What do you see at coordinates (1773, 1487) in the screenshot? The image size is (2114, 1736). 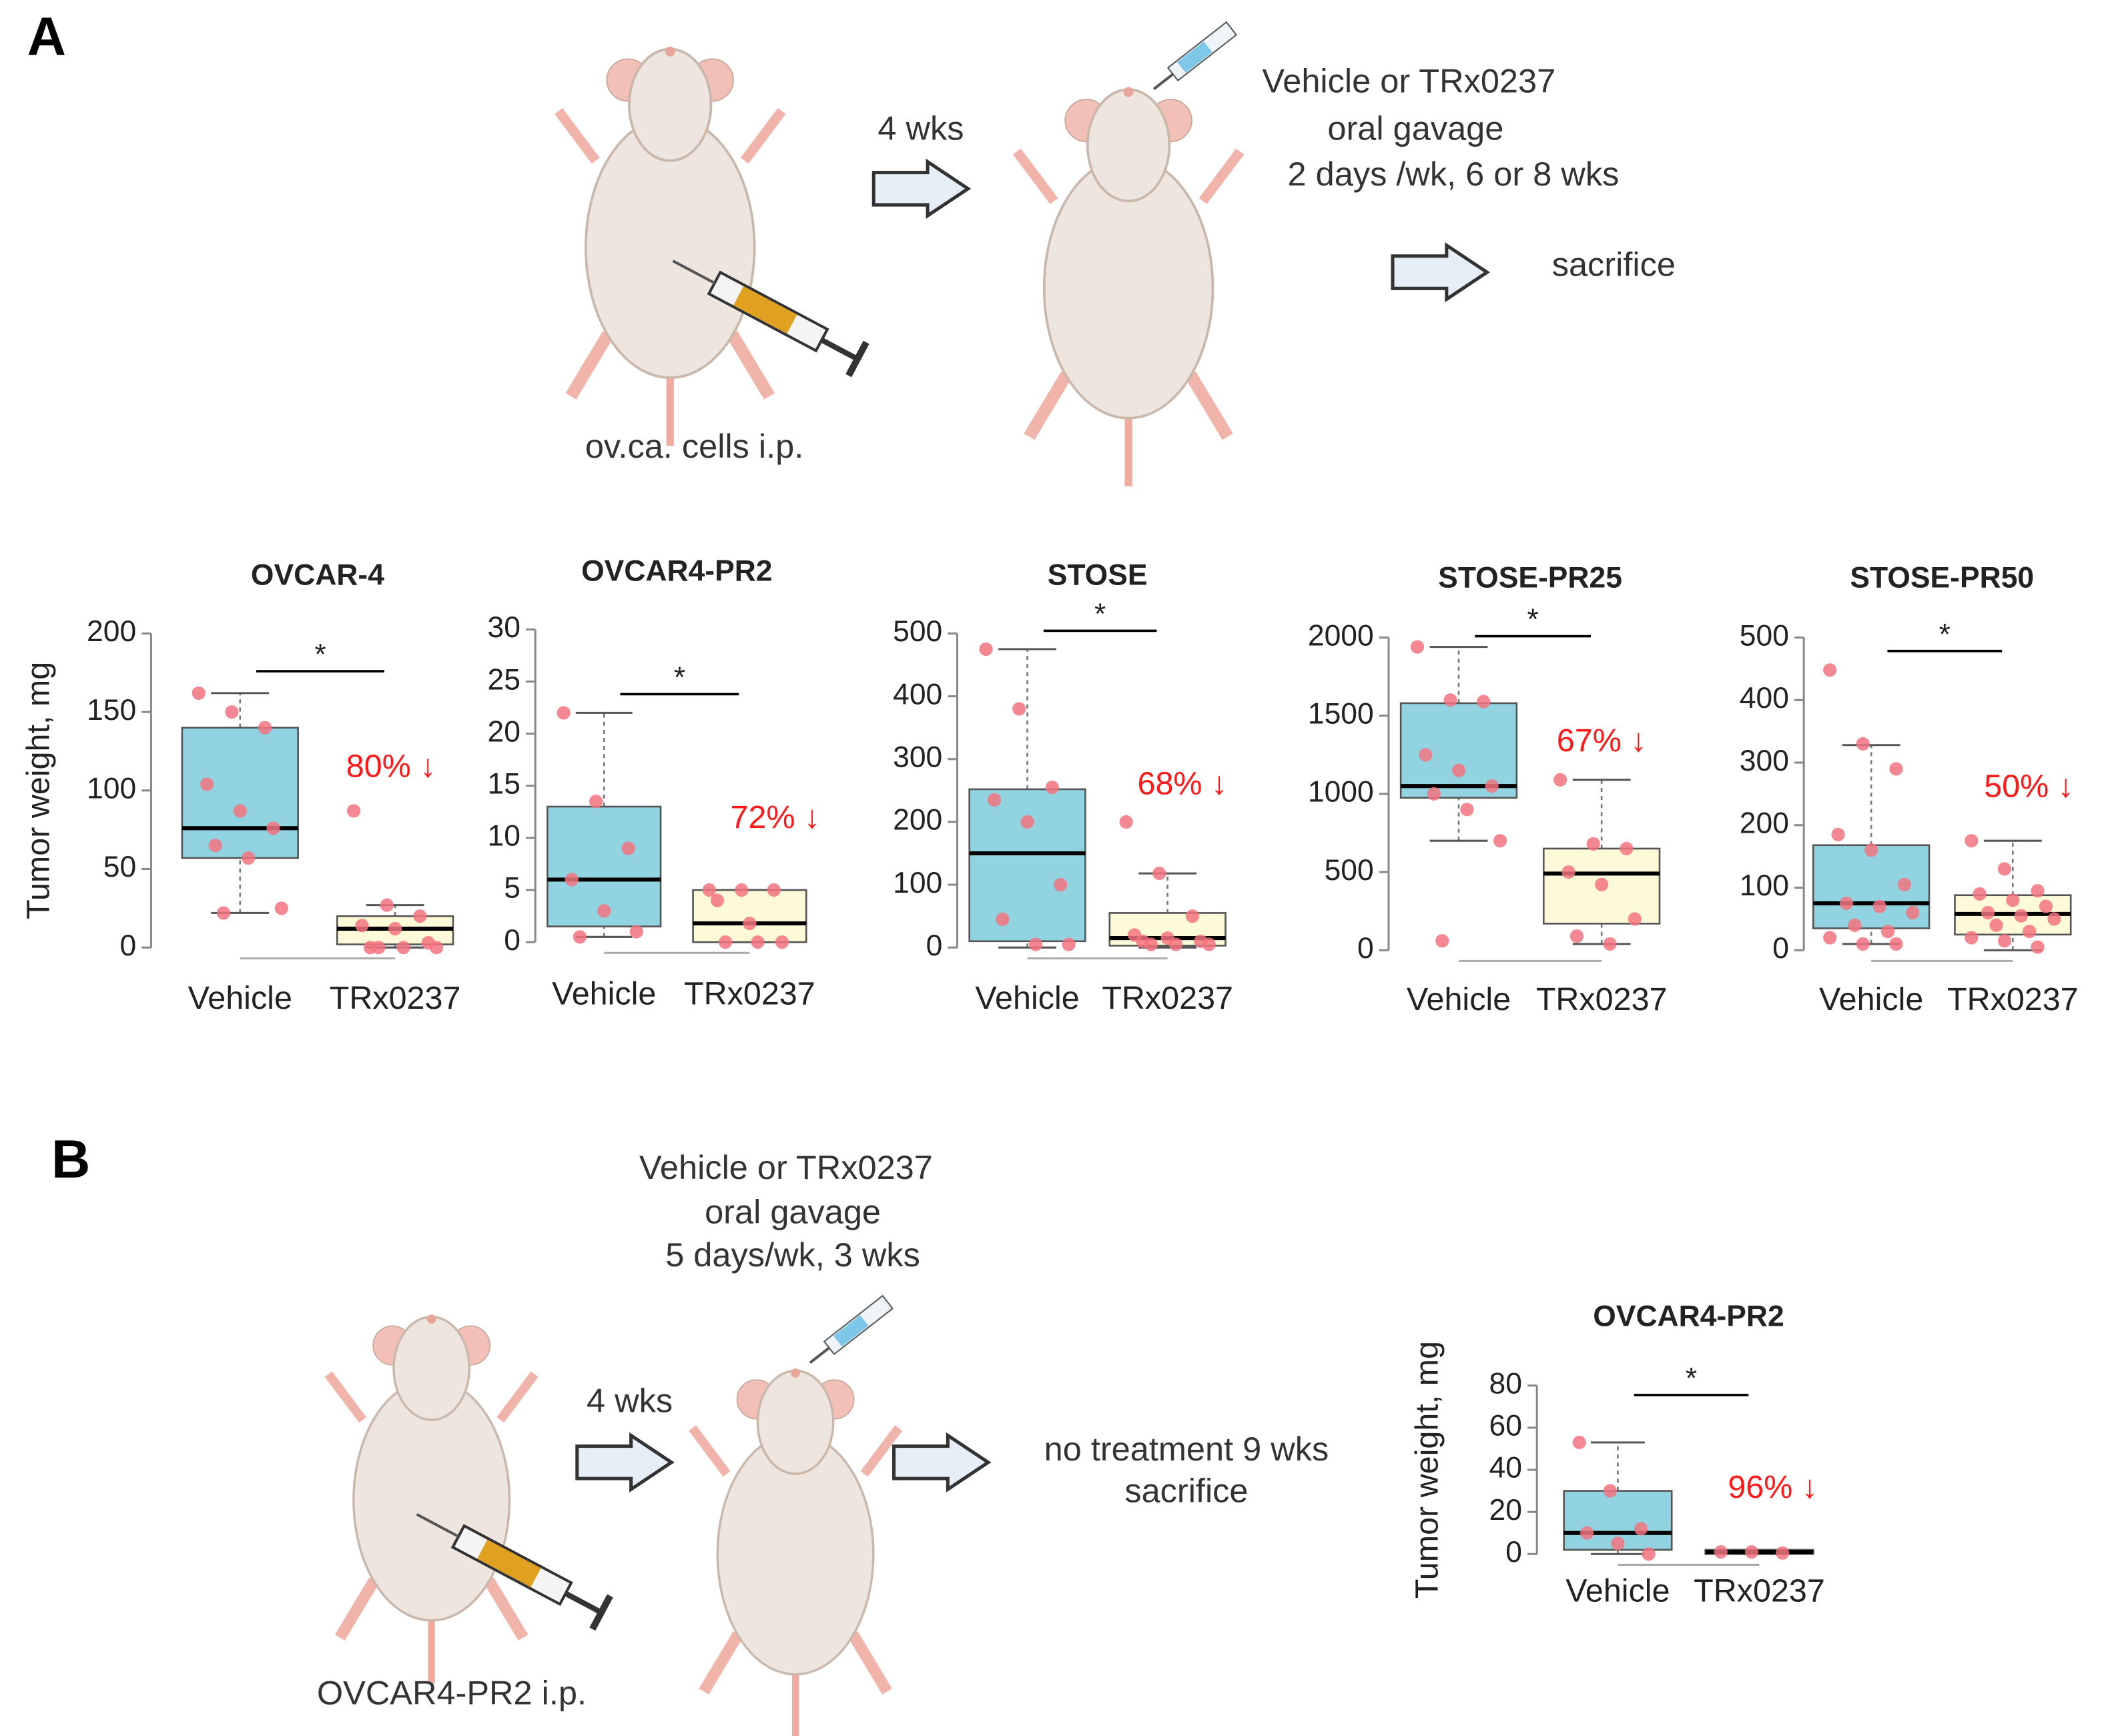 I see `reduction-label: 96% ↓` at bounding box center [1773, 1487].